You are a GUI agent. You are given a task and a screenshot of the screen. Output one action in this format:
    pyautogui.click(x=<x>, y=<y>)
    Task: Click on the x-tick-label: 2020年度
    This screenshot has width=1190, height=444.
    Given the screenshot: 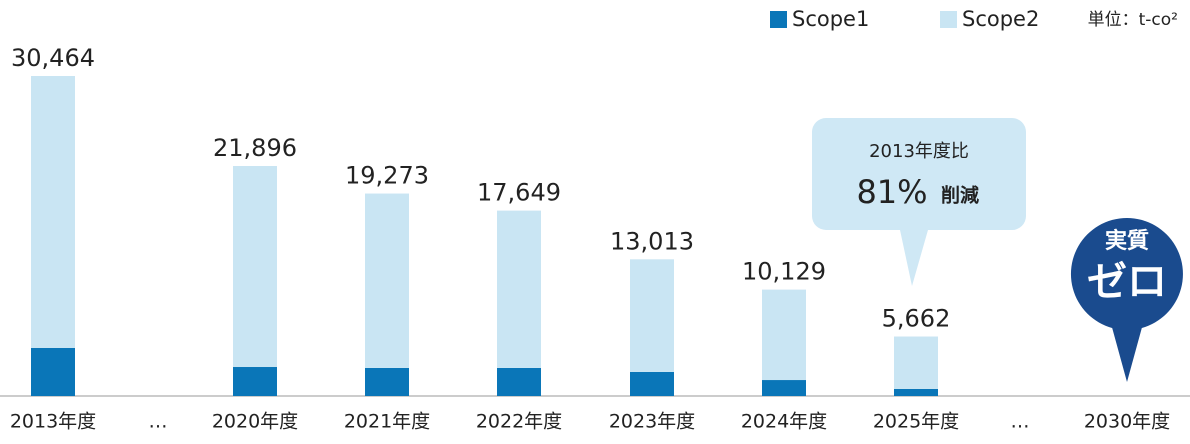 What is the action you would take?
    pyautogui.click(x=255, y=422)
    